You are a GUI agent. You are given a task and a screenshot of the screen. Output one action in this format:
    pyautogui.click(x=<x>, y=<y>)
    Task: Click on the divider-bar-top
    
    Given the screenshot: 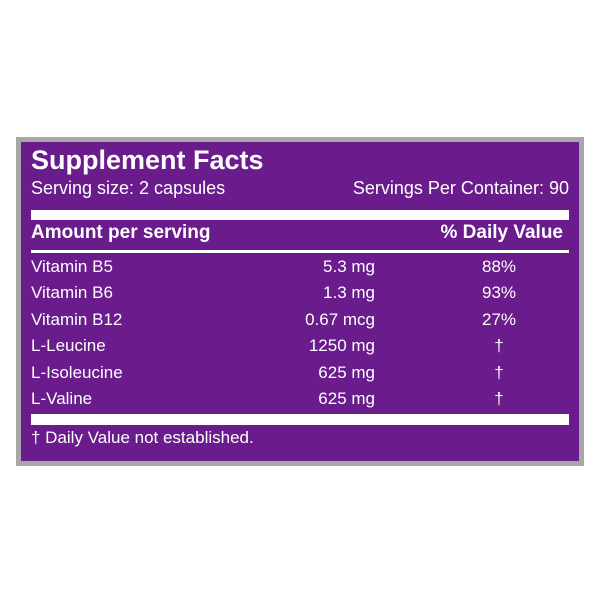 What is the action you would take?
    pyautogui.click(x=300, y=215)
    